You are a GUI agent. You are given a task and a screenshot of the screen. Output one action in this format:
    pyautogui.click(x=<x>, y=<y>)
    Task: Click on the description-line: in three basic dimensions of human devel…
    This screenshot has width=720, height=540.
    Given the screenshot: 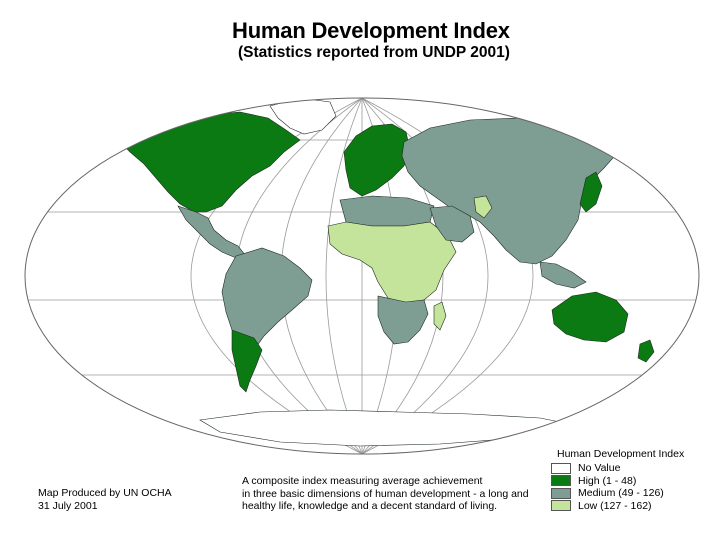 What is the action you would take?
    pyautogui.click(x=385, y=493)
    